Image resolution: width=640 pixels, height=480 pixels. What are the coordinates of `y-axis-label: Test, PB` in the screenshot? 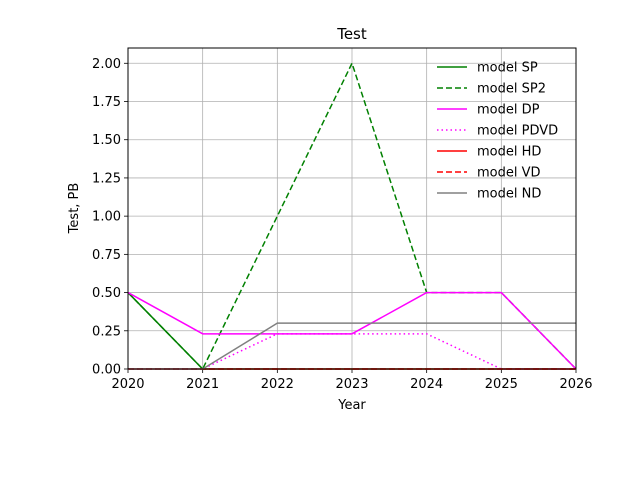 It's located at (74, 209).